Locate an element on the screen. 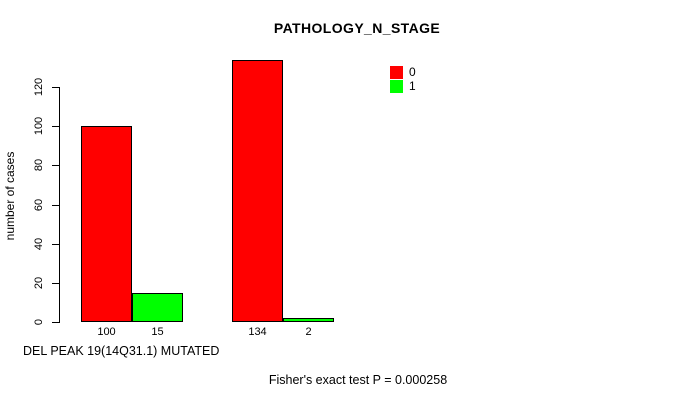 Image resolution: width=690 pixels, height=400 pixels. y-tick-label-60: 60 is located at coordinates (39, 205).